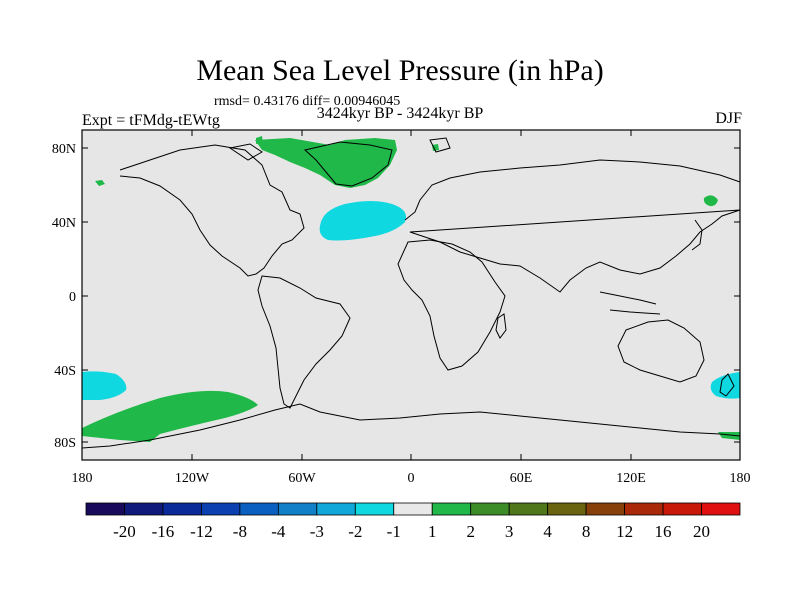 Image resolution: width=800 pixels, height=600 pixels. Describe the element at coordinates (278, 531) in the screenshot. I see `colorbar-label: -4` at that location.